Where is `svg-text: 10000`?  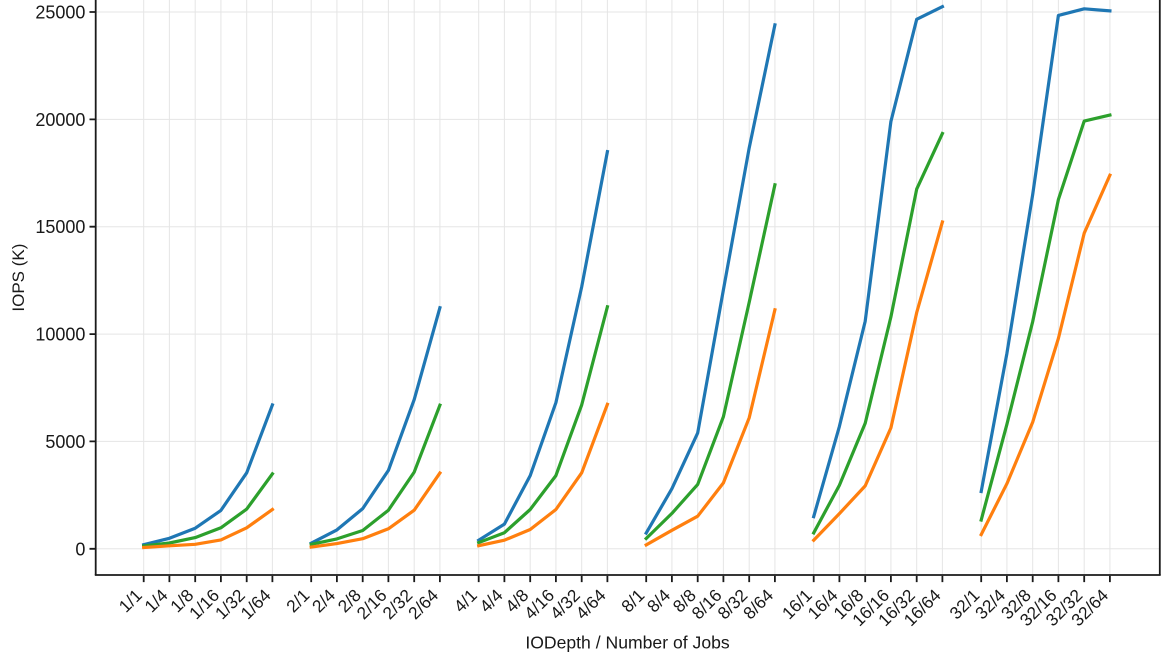 svg-text: 10000 is located at coordinates (60, 335).